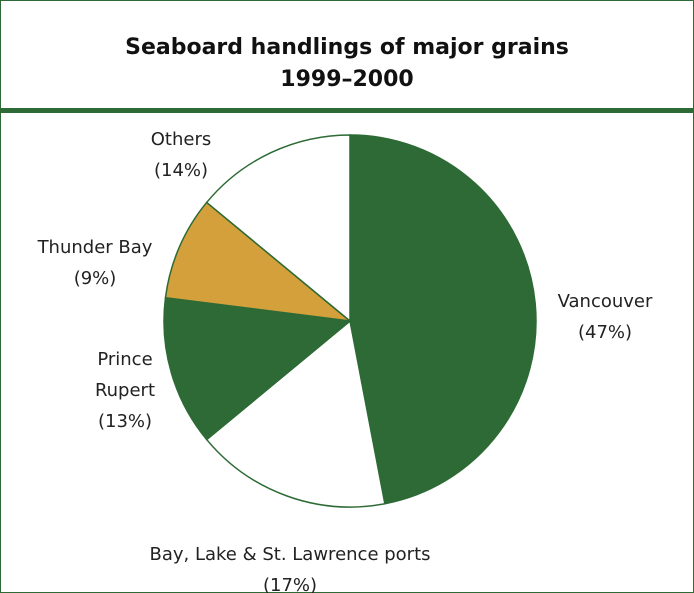 This screenshot has height=593, width=694. What do you see at coordinates (605, 301) in the screenshot?
I see `slice-label: Vancouver` at bounding box center [605, 301].